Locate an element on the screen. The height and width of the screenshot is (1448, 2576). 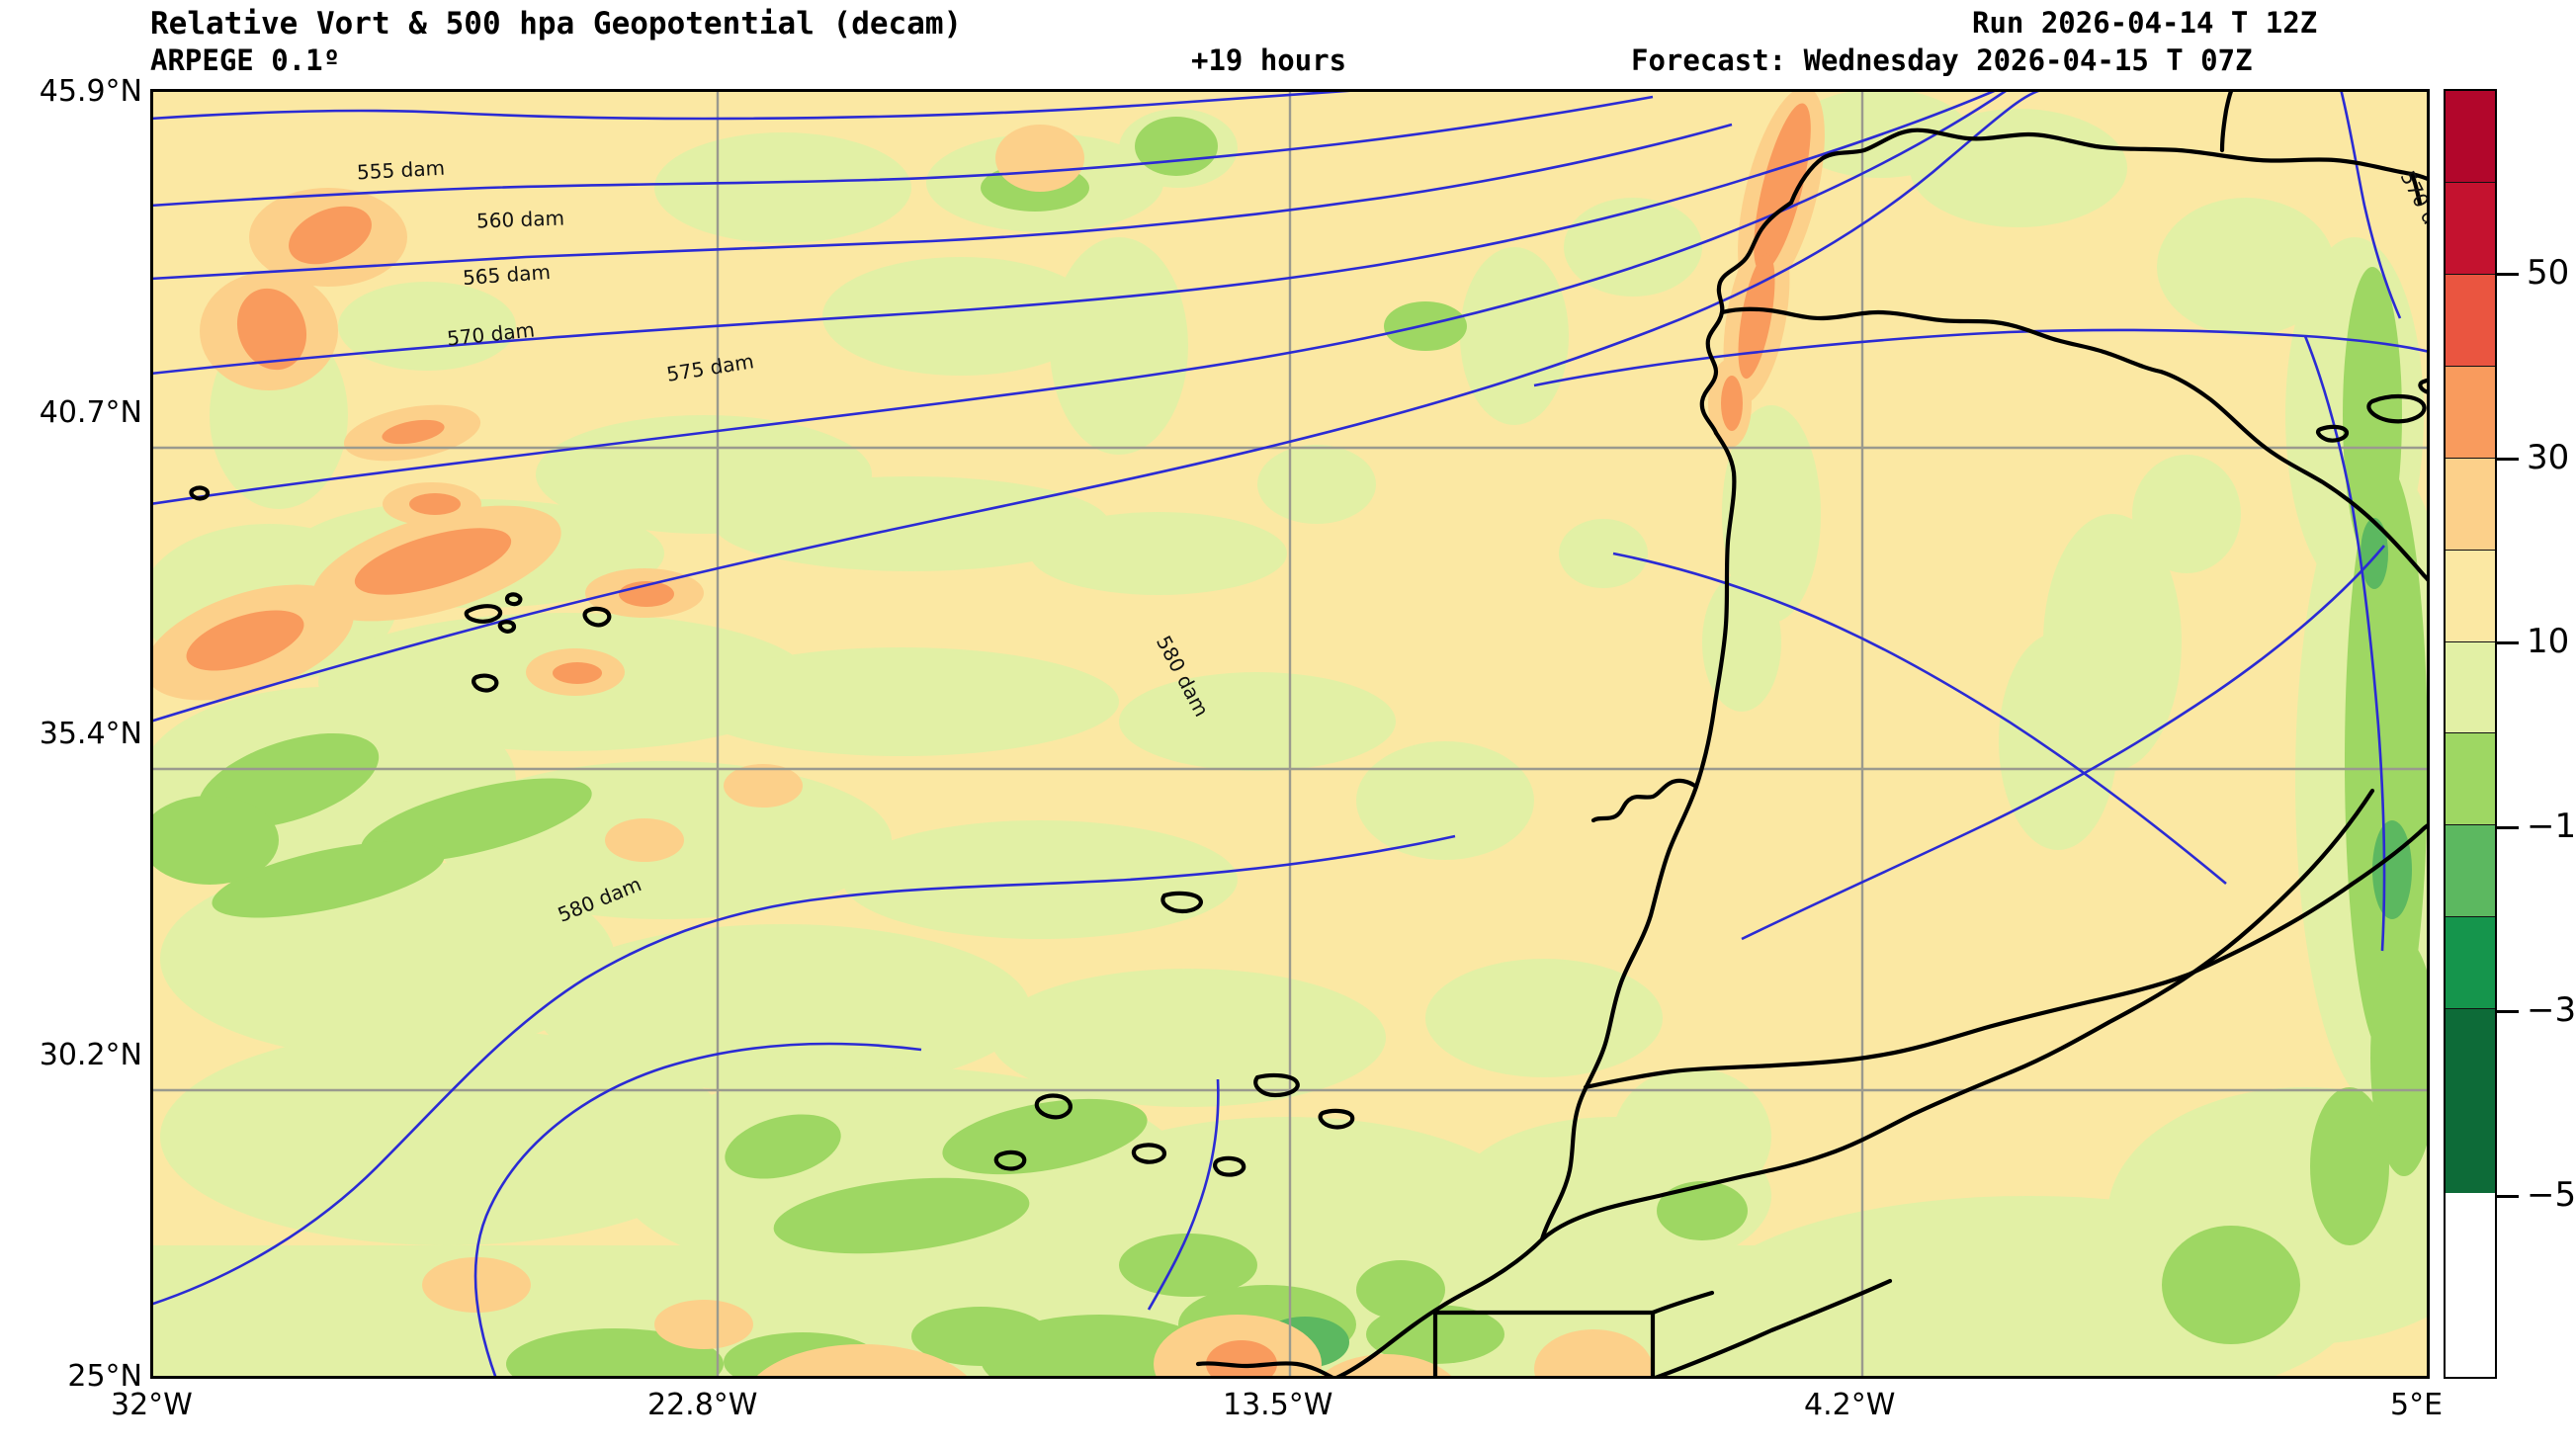
contour-label: 555 dam is located at coordinates (401, 170).